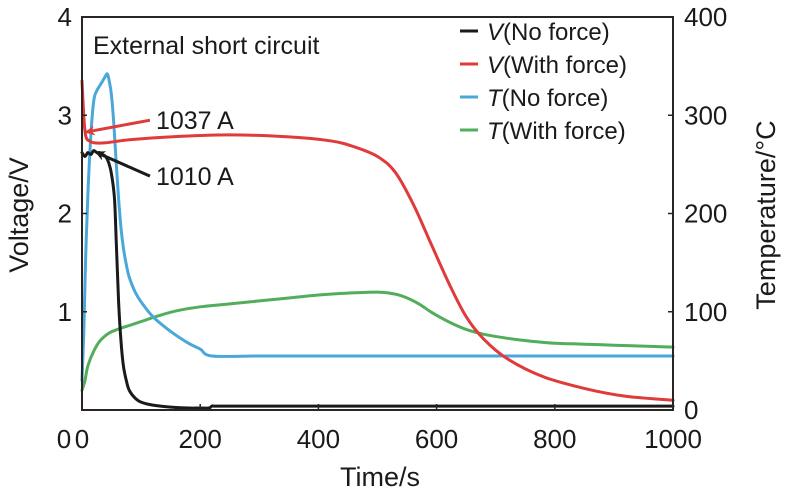 The image size is (787, 494). Describe the element at coordinates (206, 46) in the screenshot. I see `chart-title: External short circuit` at that location.